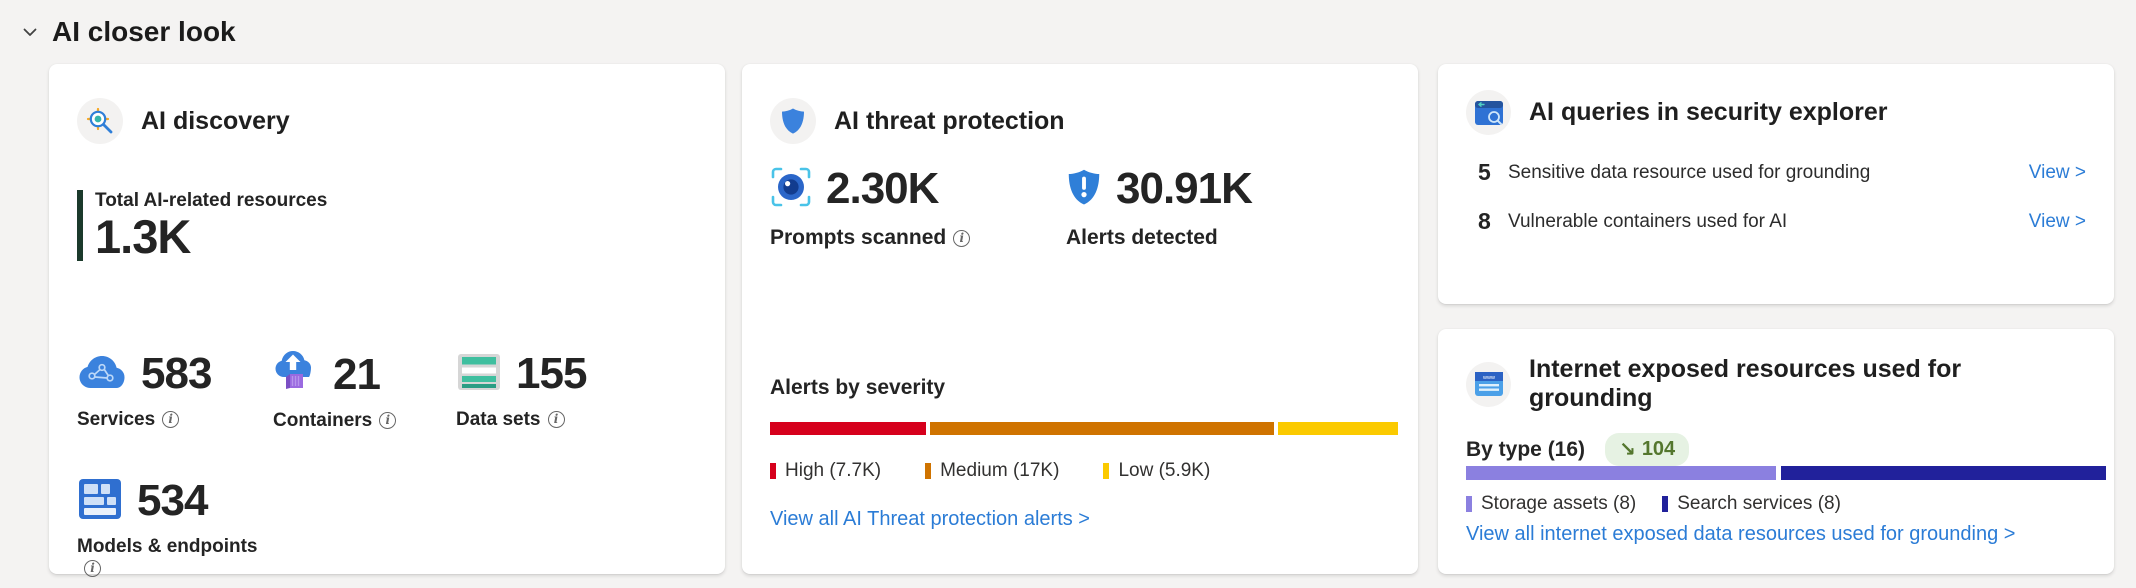 This screenshot has height=588, width=2136. I want to click on services-count: 583, so click(176, 374).